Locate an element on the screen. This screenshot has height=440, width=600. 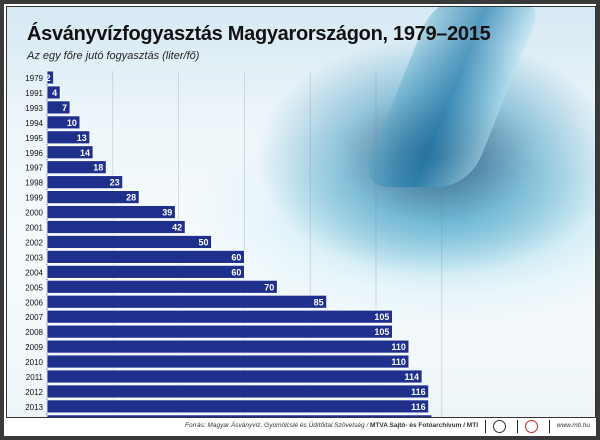
data-label: 85 is located at coordinates (319, 302).